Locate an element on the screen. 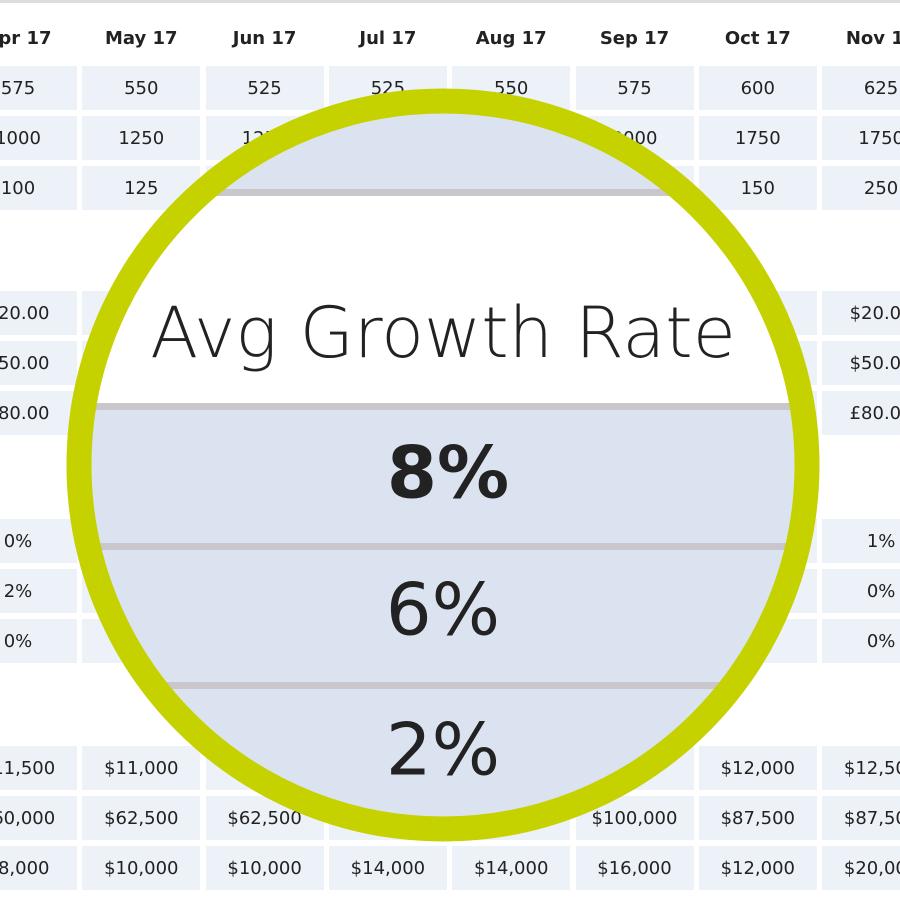 This screenshot has width=900, height=900. table-cell: 125 is located at coordinates (141, 188).